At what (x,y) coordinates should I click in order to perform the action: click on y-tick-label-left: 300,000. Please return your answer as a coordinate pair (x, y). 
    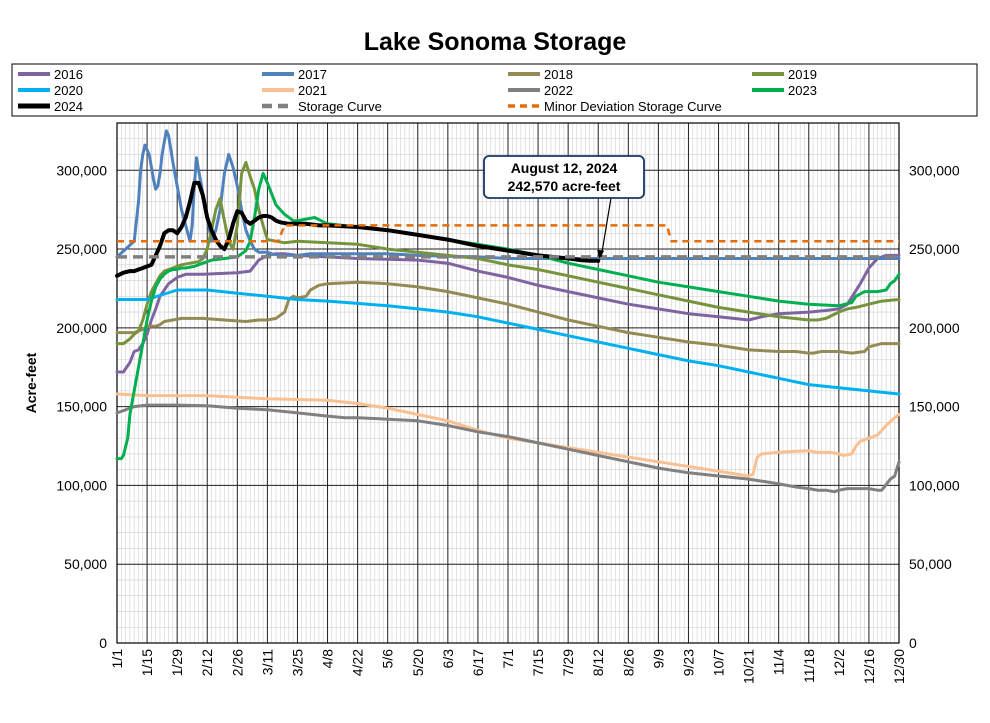
    Looking at the image, I should click on (81, 170).